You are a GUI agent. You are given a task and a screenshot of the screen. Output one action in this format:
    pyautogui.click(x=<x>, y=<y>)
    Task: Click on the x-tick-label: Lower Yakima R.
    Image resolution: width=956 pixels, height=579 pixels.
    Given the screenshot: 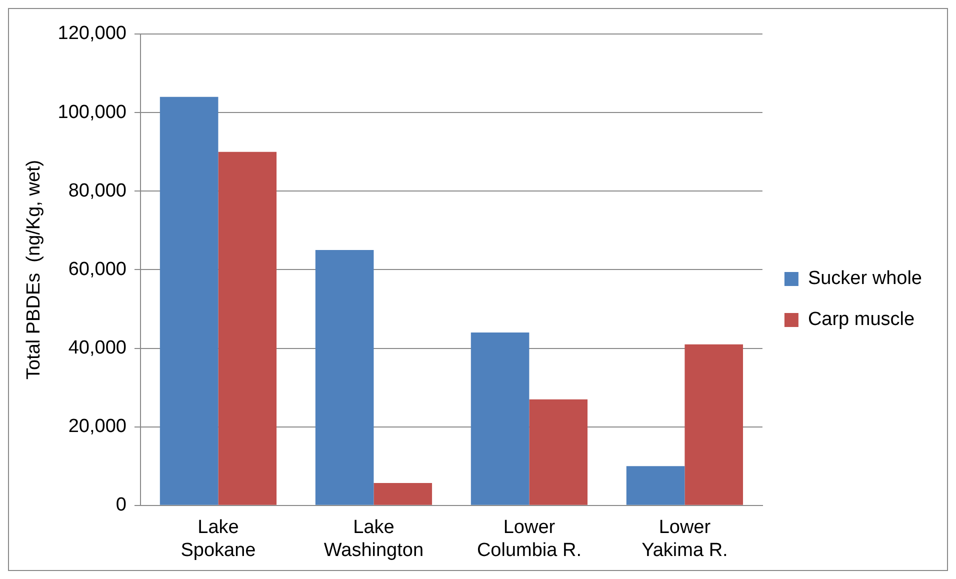 What is the action you would take?
    pyautogui.click(x=685, y=539)
    